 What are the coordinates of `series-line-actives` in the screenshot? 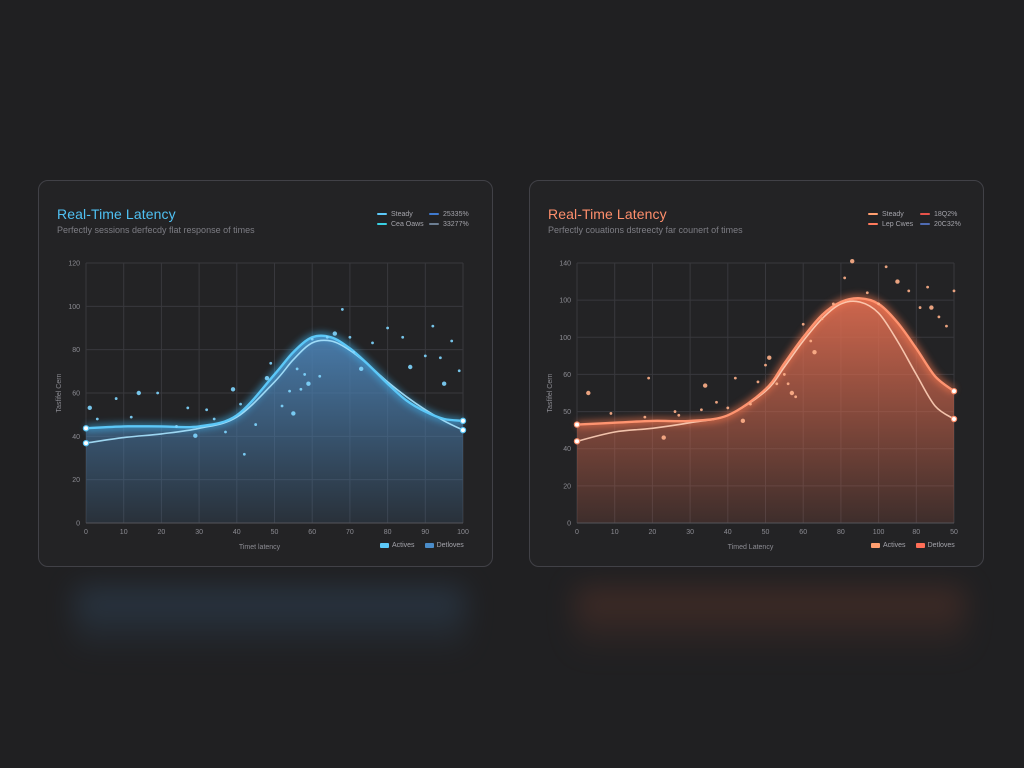 It's located at (274, 382).